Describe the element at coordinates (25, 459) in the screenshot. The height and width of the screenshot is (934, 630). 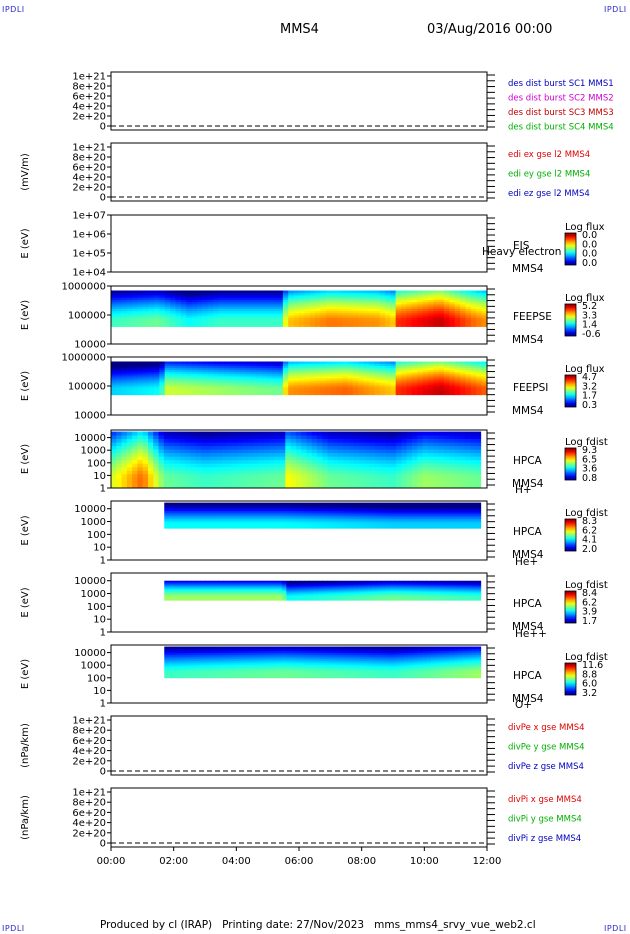
I see `y-axis-label: E (eV)` at that location.